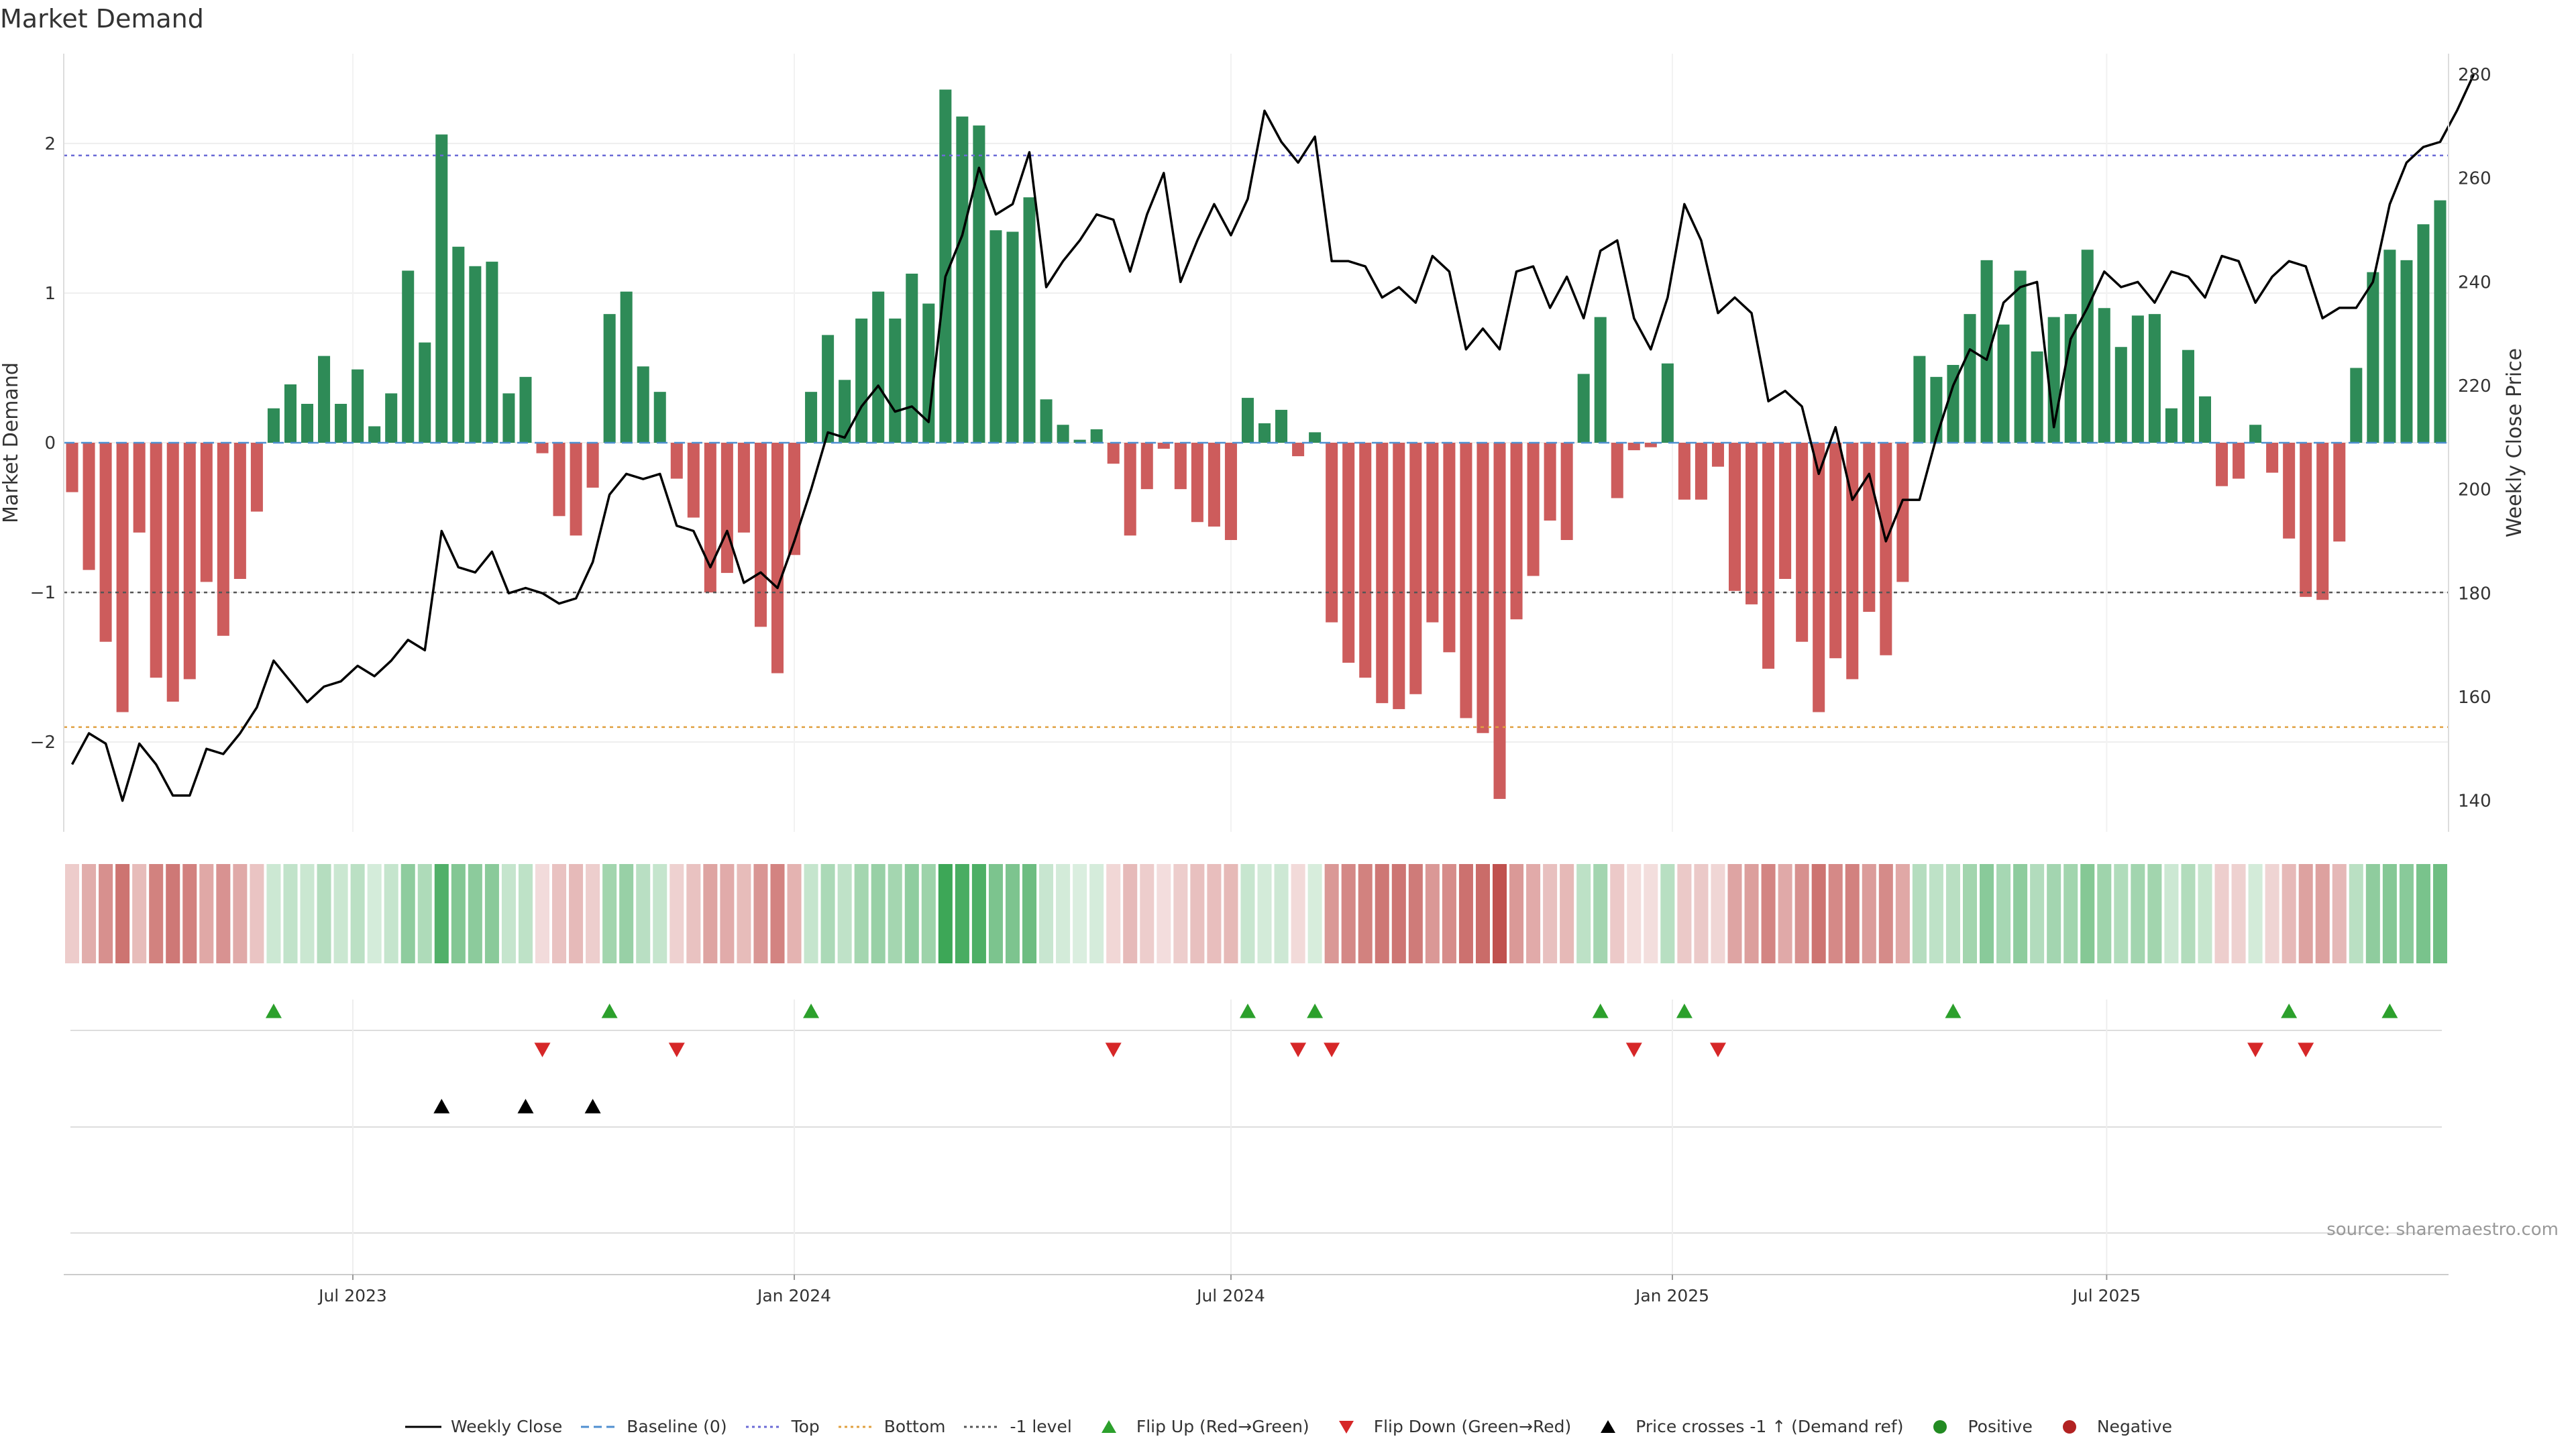  I want to click on legend-label: Flip Up (Red→Green), so click(1222, 1426).